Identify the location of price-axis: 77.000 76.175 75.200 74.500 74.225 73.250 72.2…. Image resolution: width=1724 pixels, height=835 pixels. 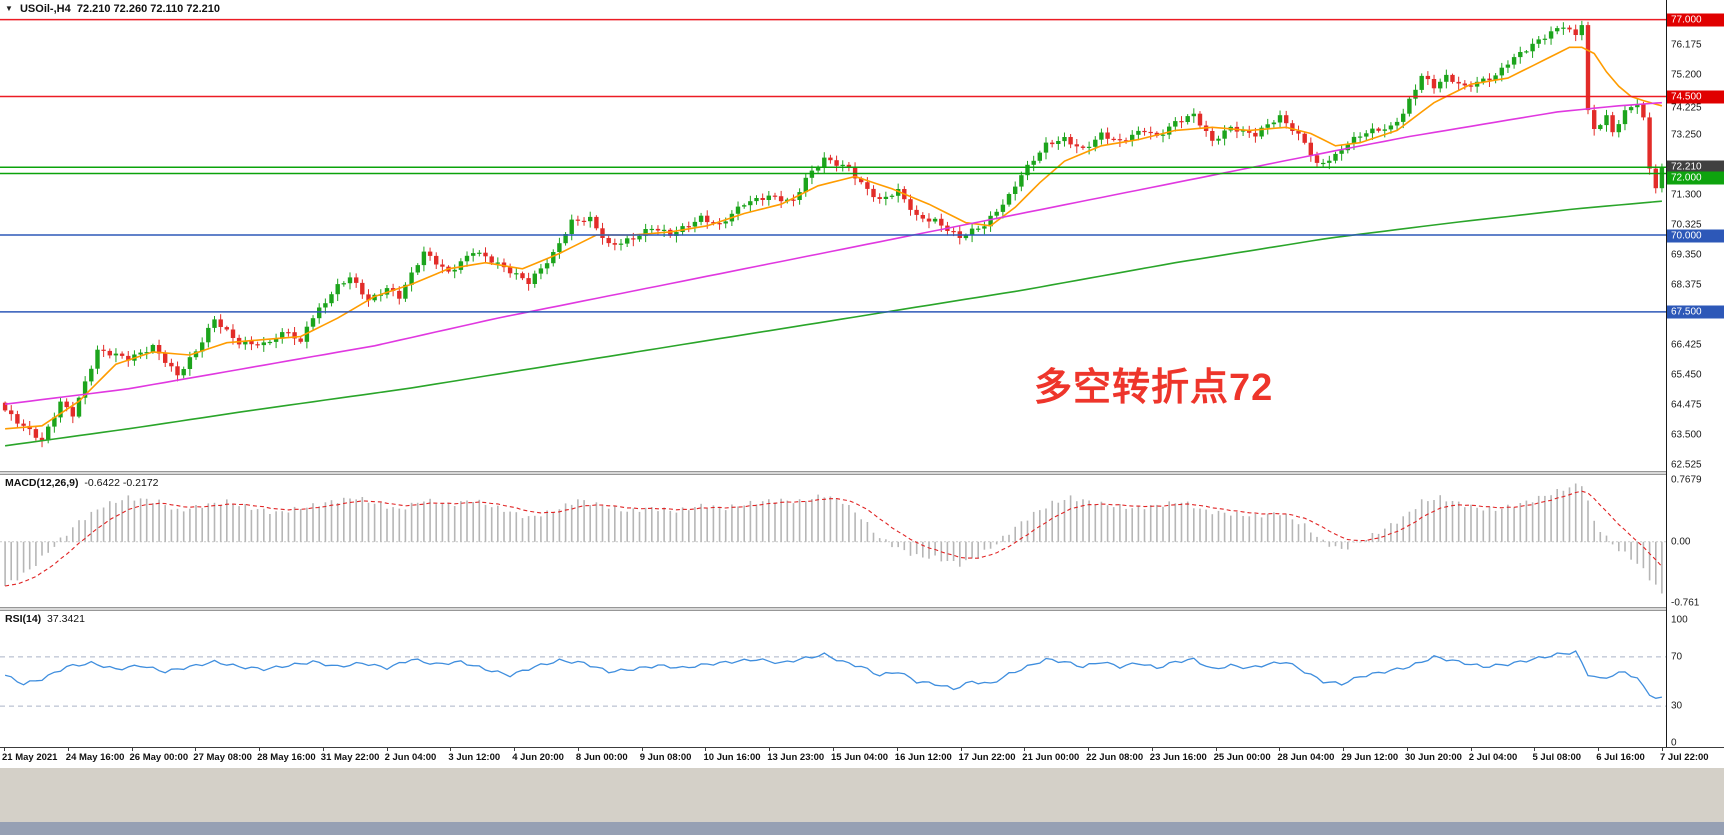
(1695, 374).